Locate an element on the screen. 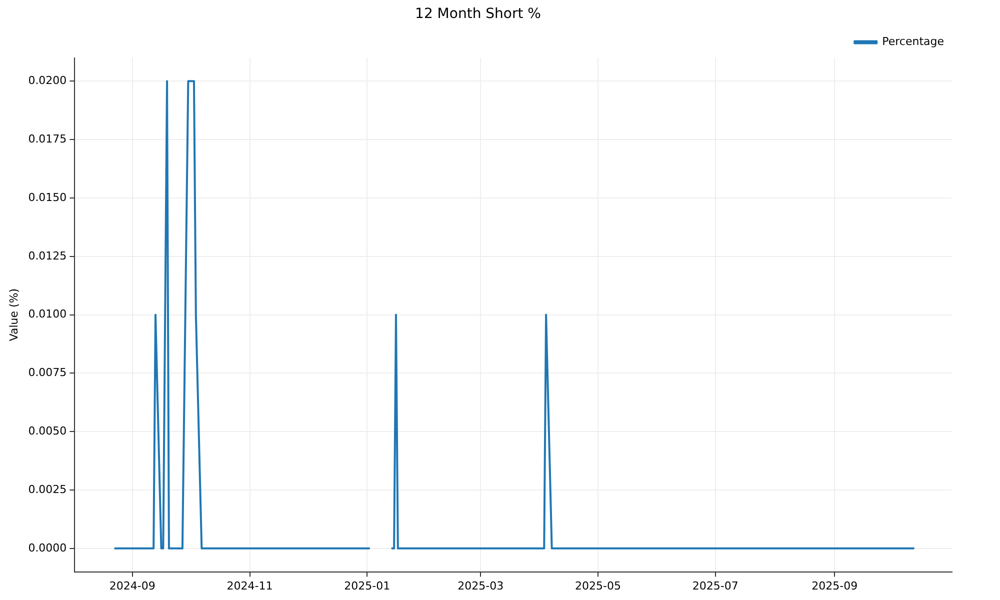 This screenshot has width=1000, height=600. x-tick-label: 2025-03 is located at coordinates (481, 585).